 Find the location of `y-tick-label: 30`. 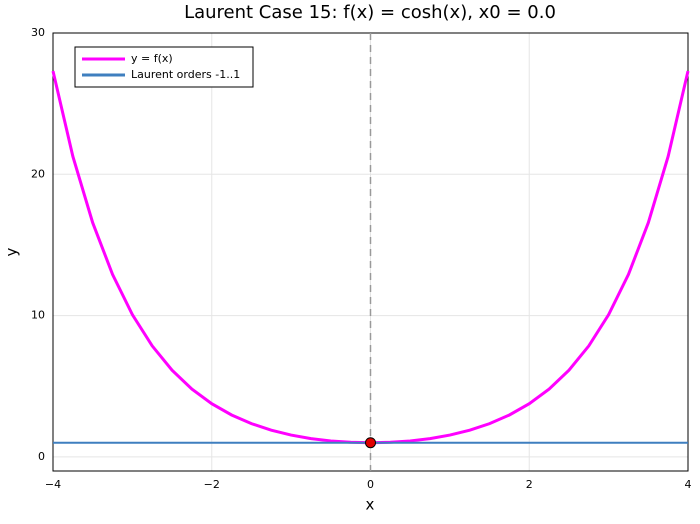

y-tick-label: 30 is located at coordinates (38, 32).